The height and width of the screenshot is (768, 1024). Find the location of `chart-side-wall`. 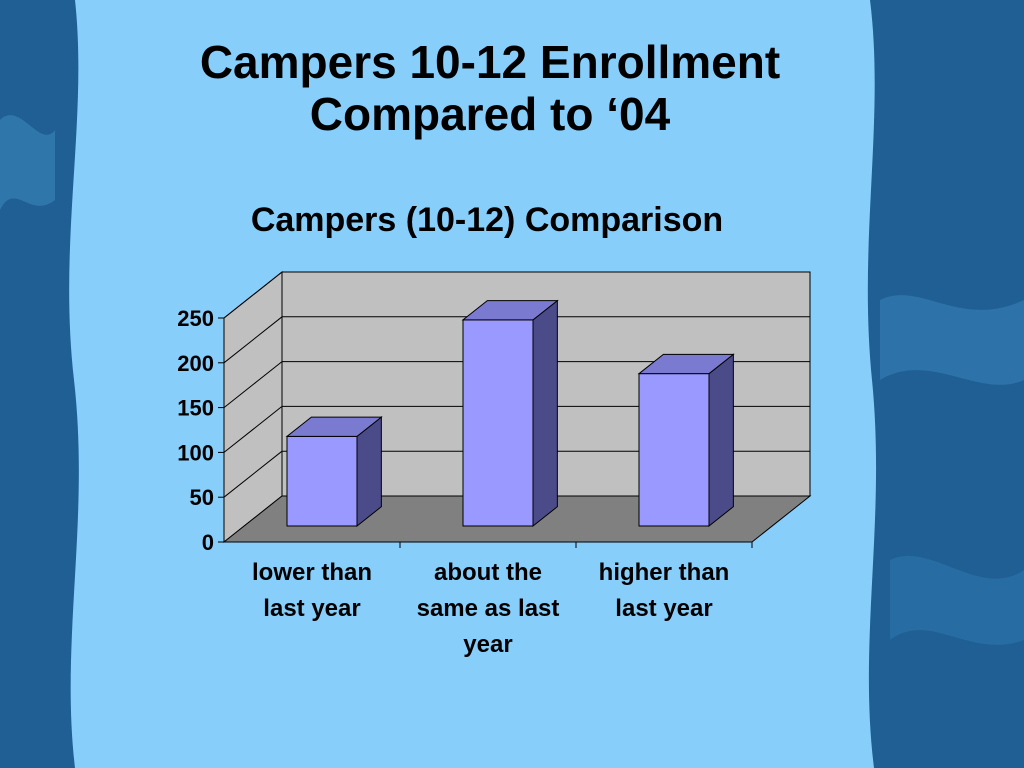

chart-side-wall is located at coordinates (253, 407).